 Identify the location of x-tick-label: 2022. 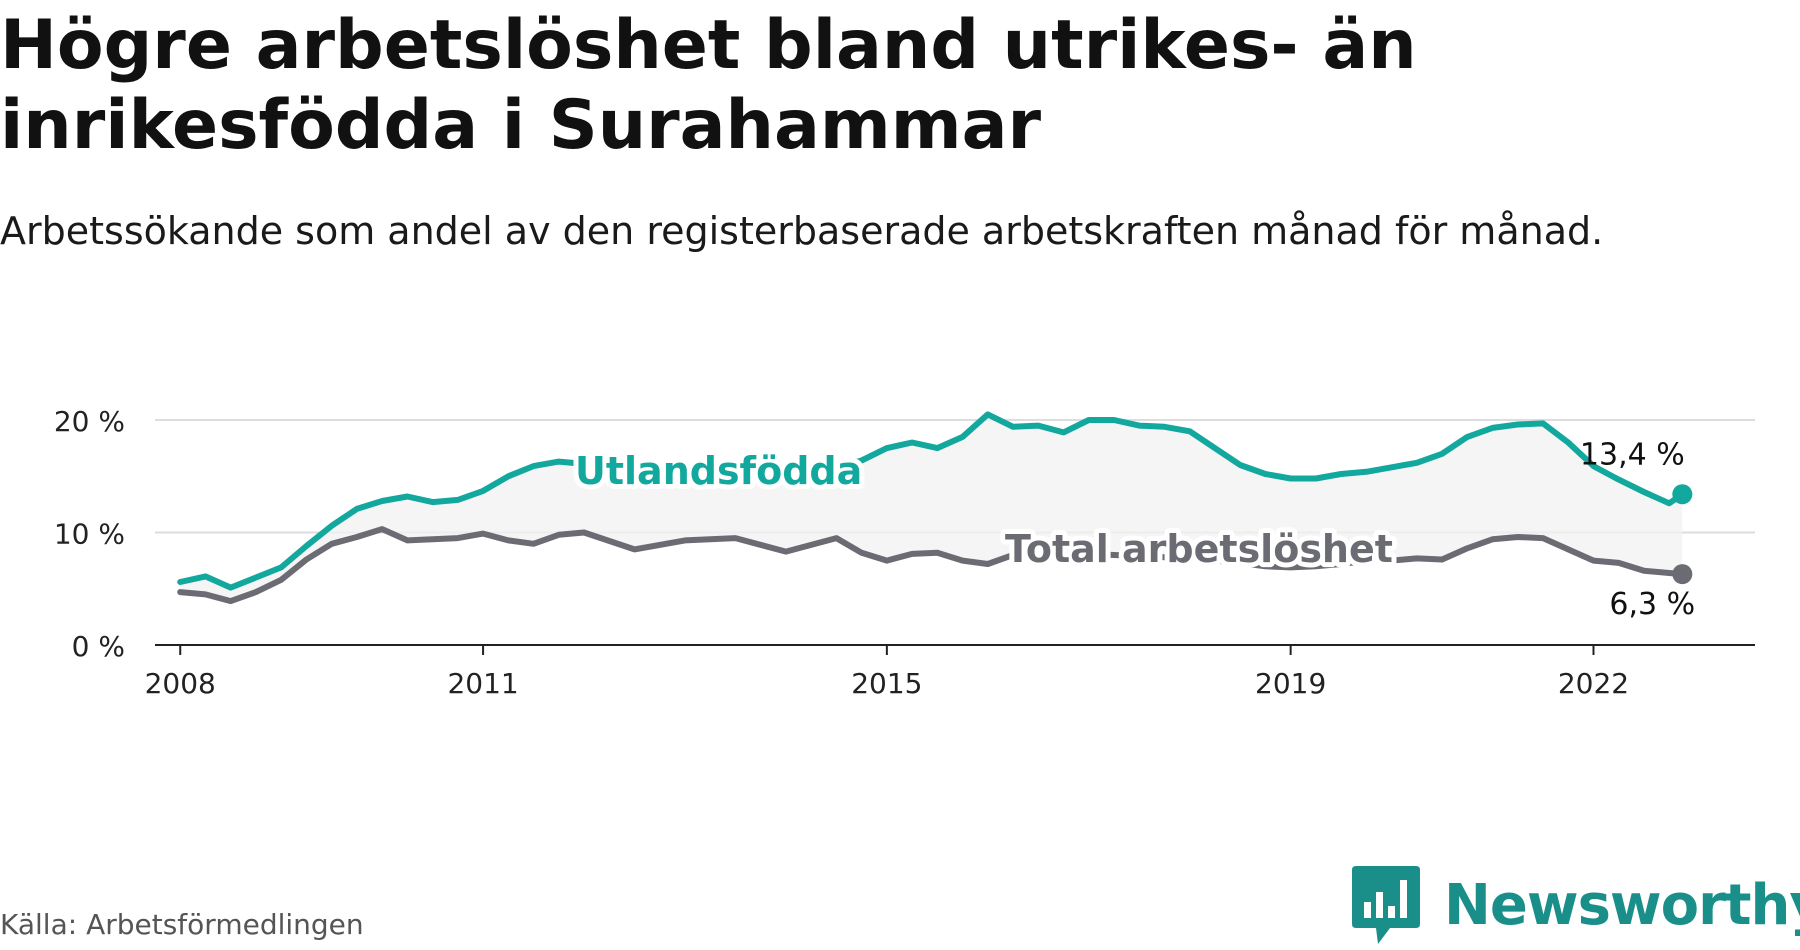
(1593, 683).